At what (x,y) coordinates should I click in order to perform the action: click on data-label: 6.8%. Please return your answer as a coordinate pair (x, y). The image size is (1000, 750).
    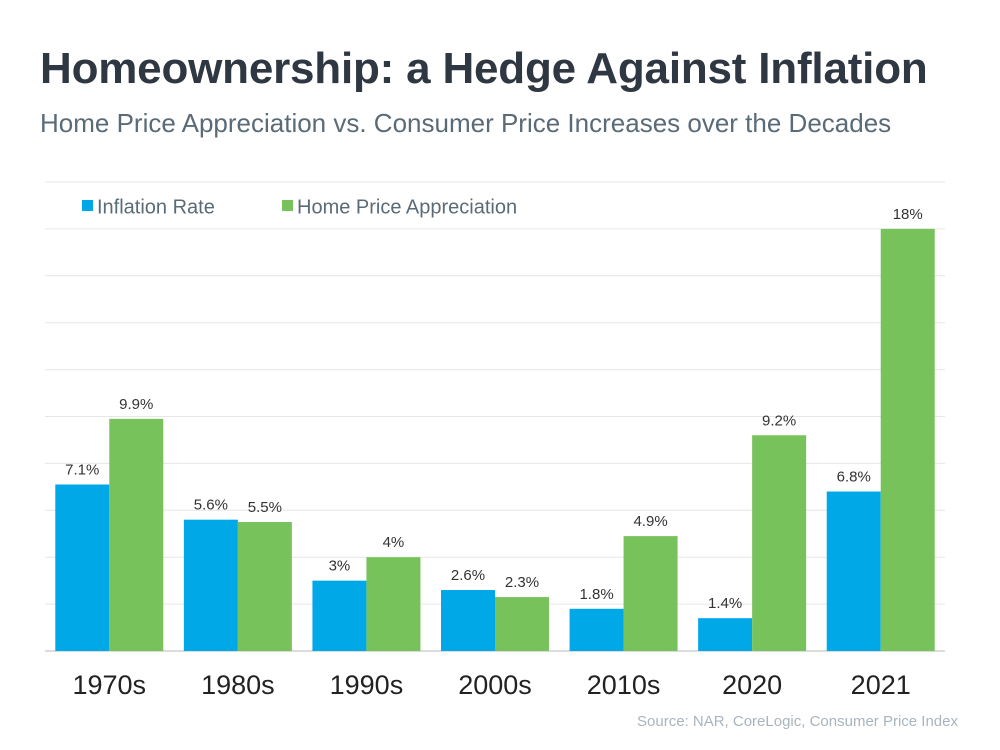
    Looking at the image, I should click on (854, 477).